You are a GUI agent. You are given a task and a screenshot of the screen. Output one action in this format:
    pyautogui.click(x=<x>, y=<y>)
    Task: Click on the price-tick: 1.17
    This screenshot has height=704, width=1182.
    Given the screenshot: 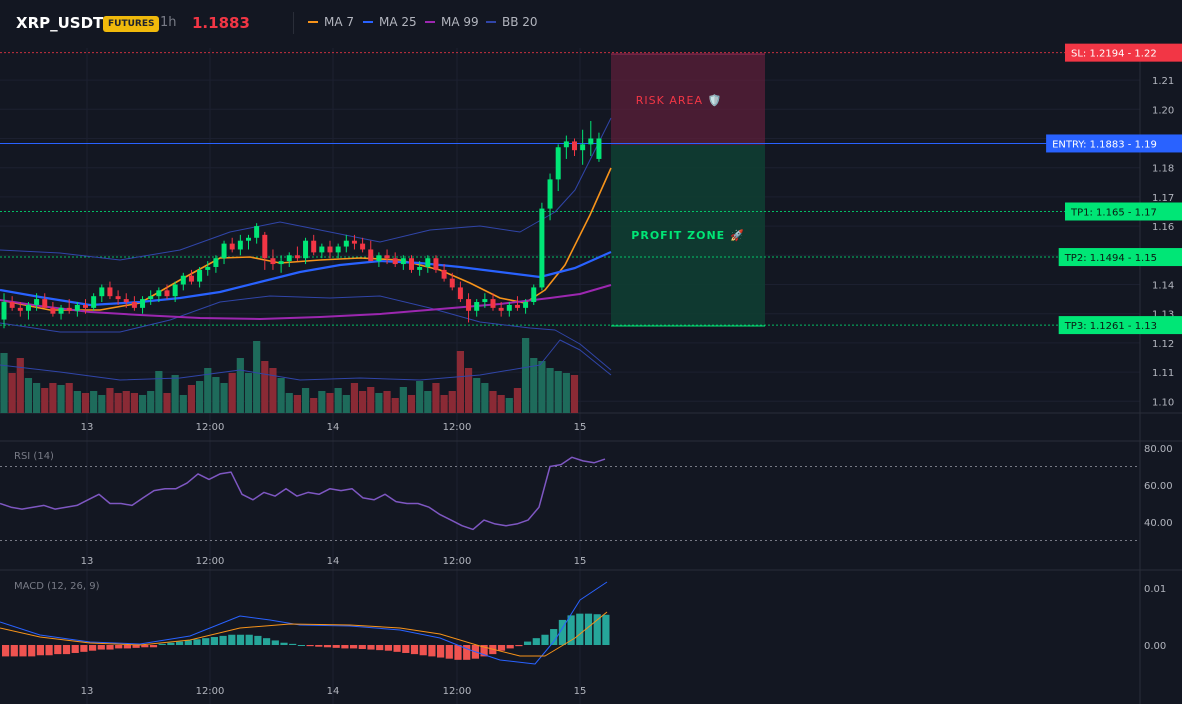 What is the action you would take?
    pyautogui.click(x=1163, y=198)
    